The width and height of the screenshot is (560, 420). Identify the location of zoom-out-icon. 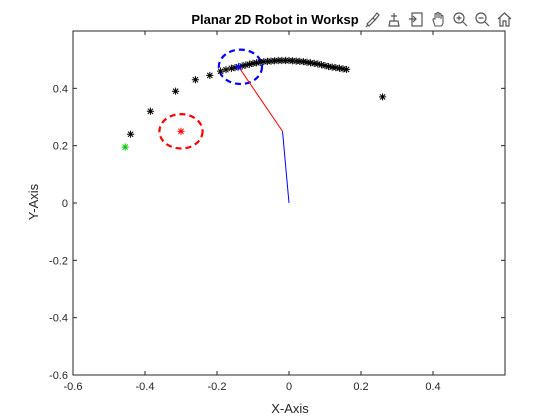
(482, 18).